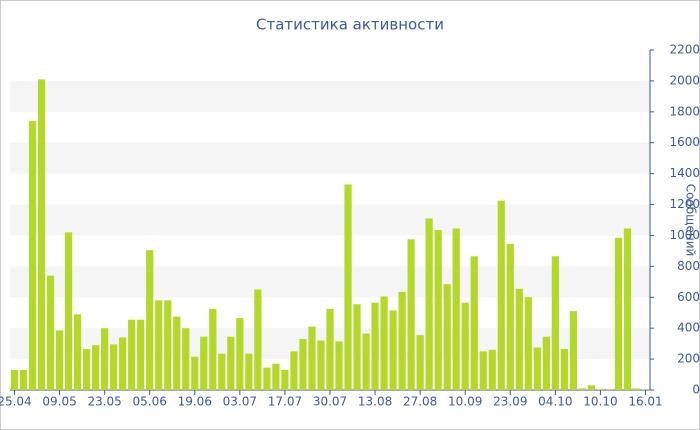  I want to click on x-tick-label: 10.09, so click(465, 402).